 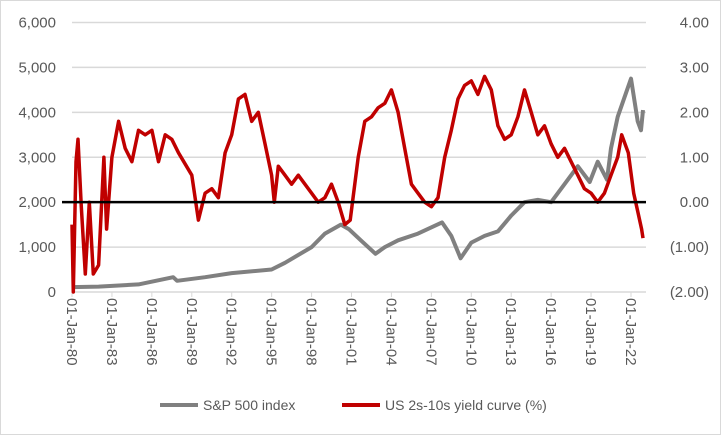 What do you see at coordinates (630, 332) in the screenshot?
I see `x-tick-label: 01-Jan-22` at bounding box center [630, 332].